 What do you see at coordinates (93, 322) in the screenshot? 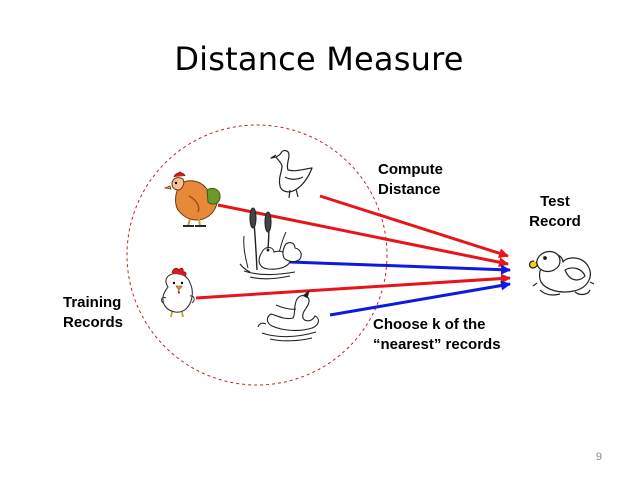
I see `training-records-line-2: Records` at bounding box center [93, 322].